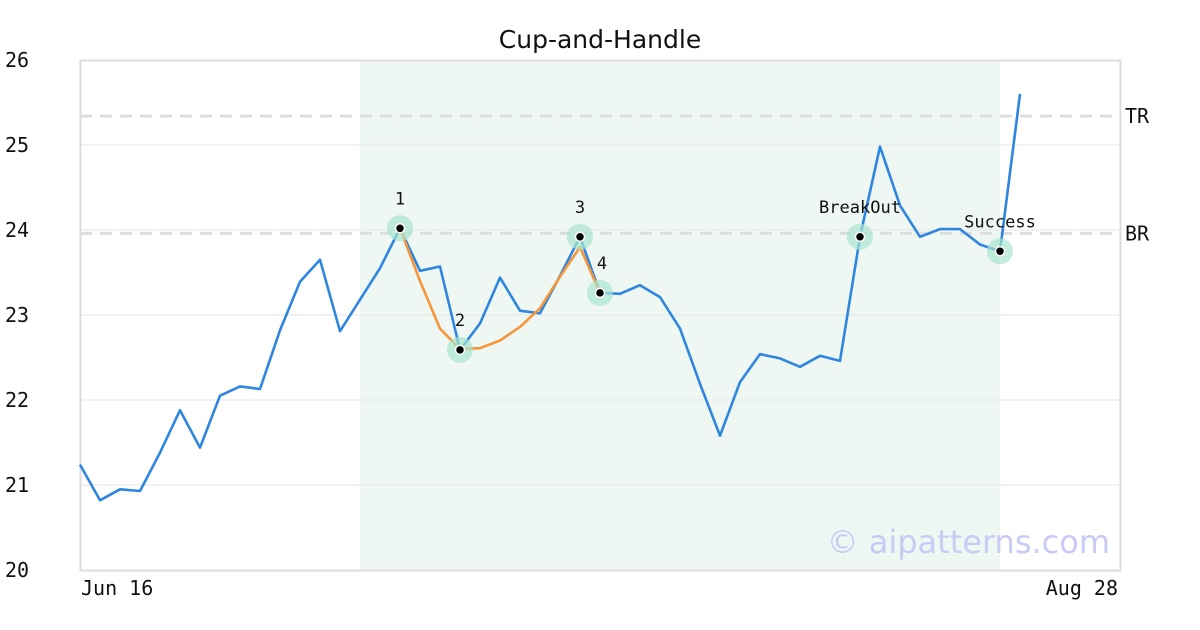 This screenshot has width=1200, height=630. Describe the element at coordinates (602, 264) in the screenshot. I see `annotation-label: 4` at that location.